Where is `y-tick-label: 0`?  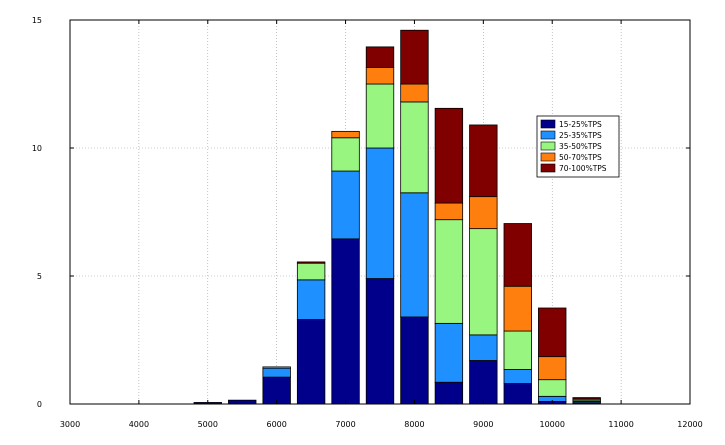
y-tick-label: 0 is located at coordinates (39, 404).